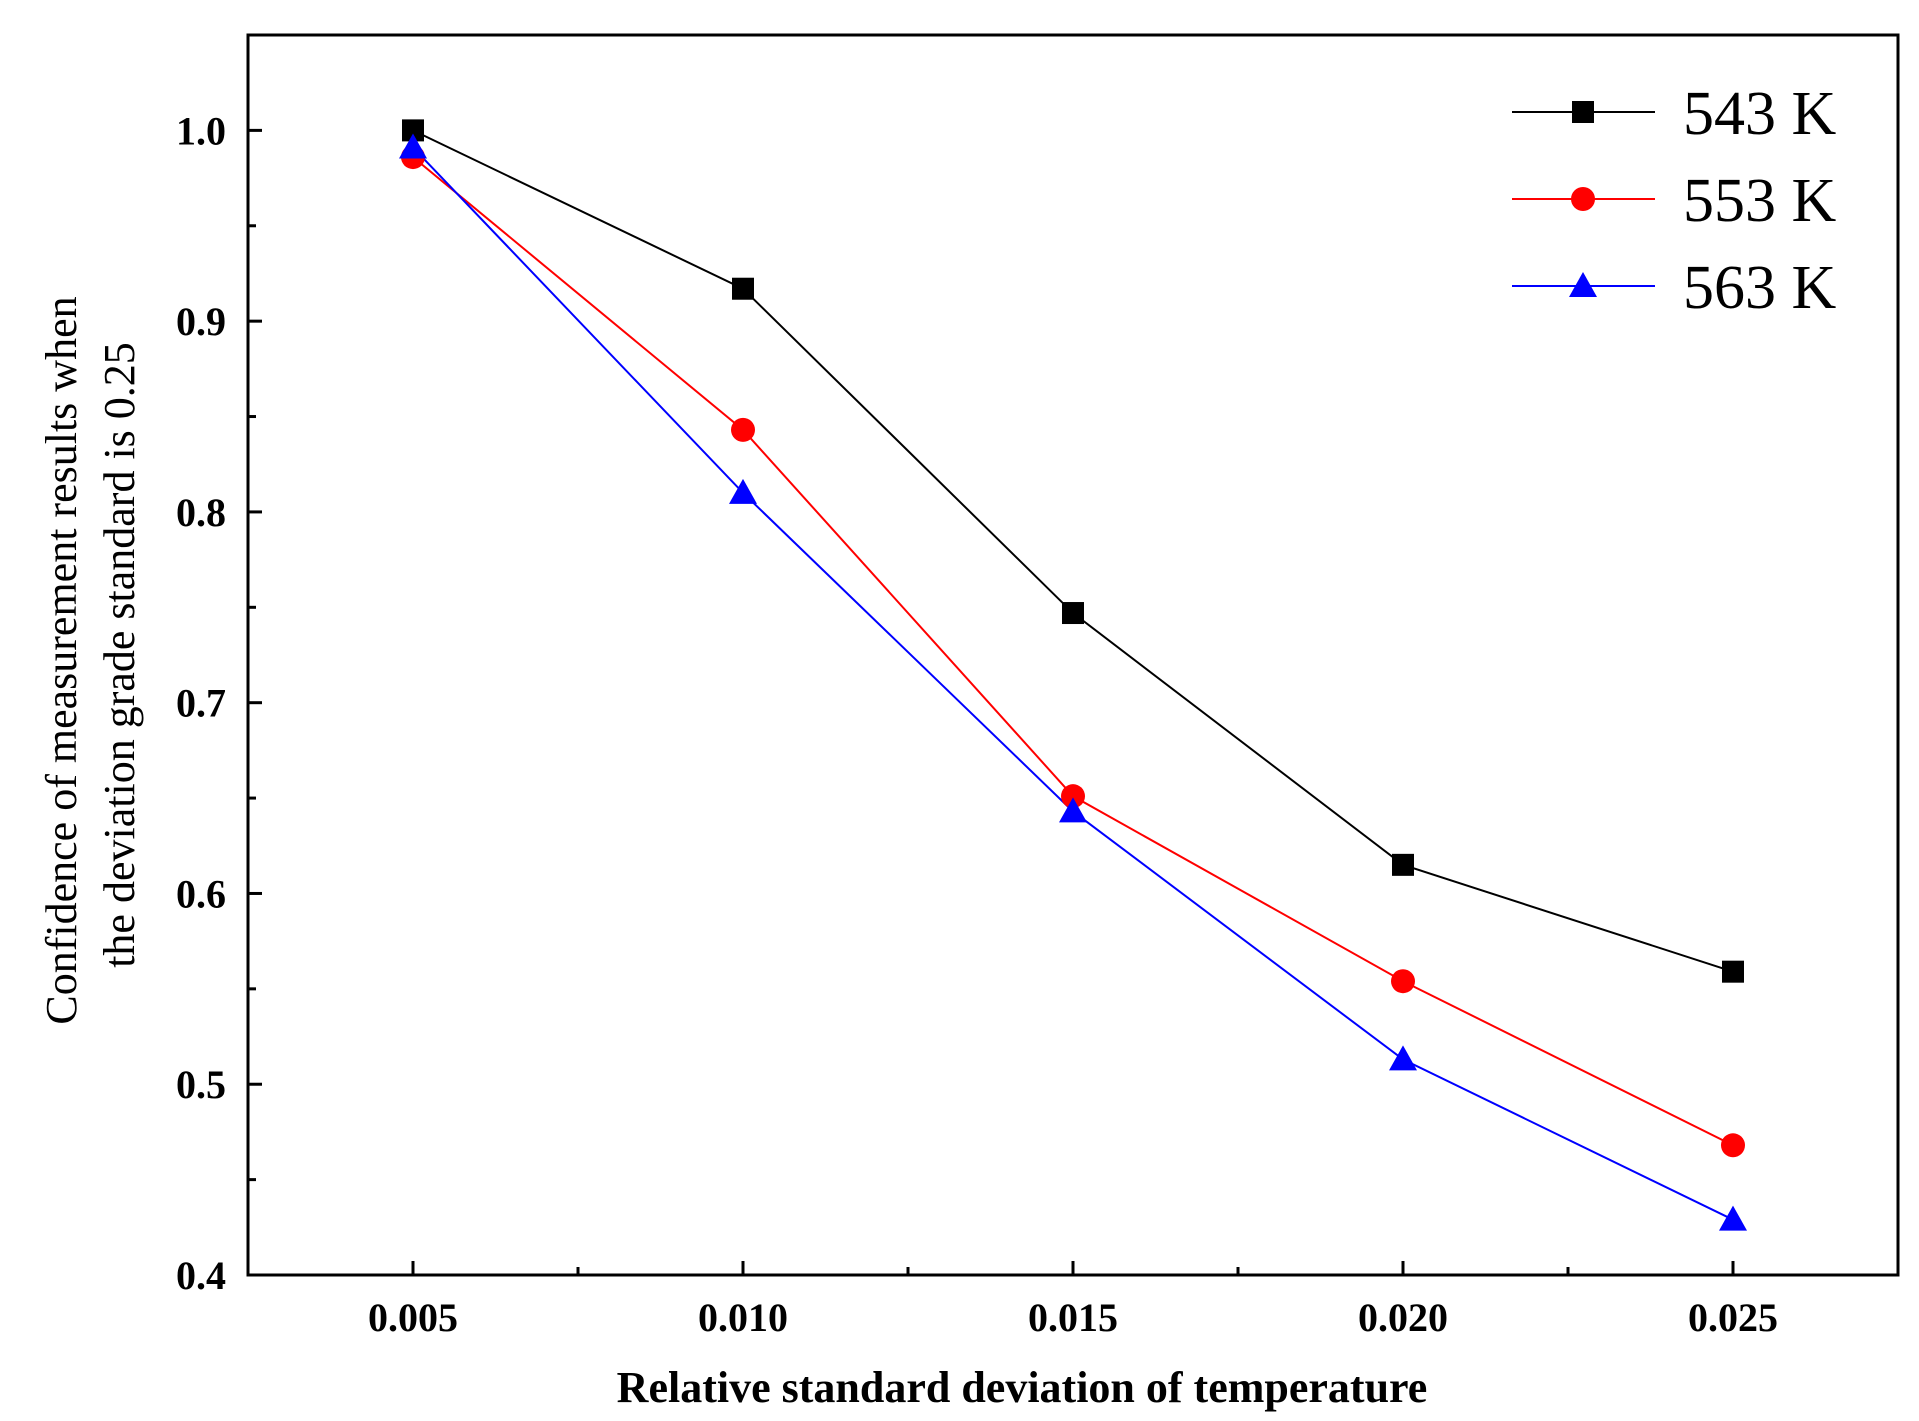 The width and height of the screenshot is (1919, 1421). What do you see at coordinates (1760, 114) in the screenshot?
I see `legend-label: 543 K` at bounding box center [1760, 114].